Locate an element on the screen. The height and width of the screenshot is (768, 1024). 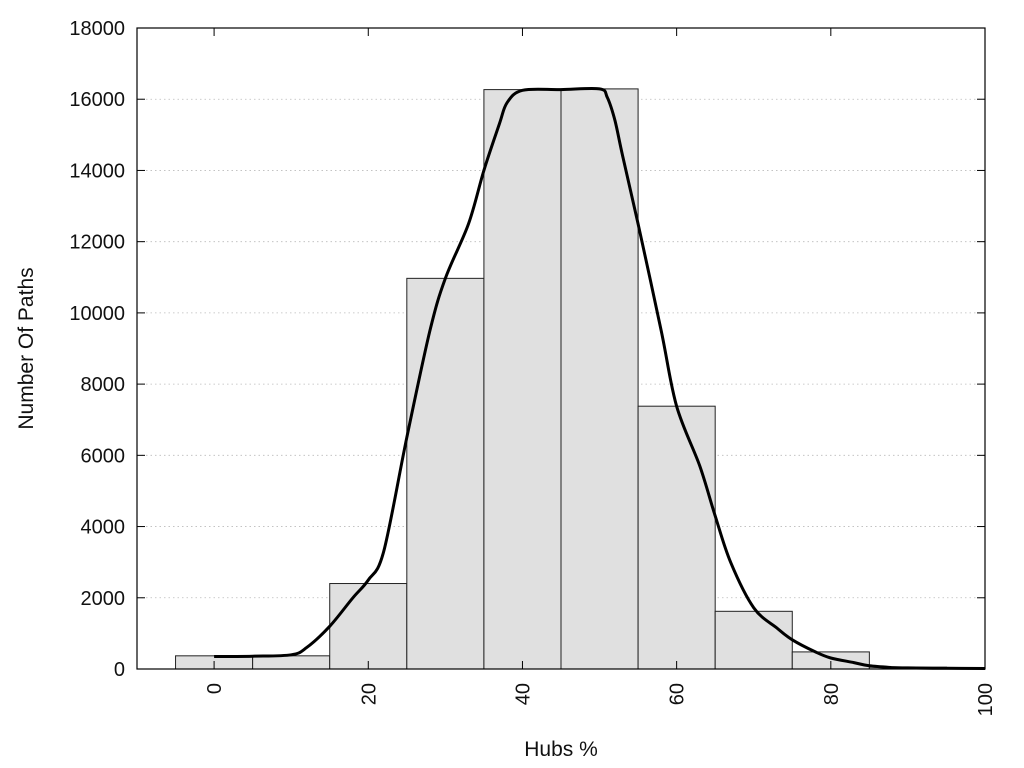
x-tick-label: 0 is located at coordinates (215, 688).